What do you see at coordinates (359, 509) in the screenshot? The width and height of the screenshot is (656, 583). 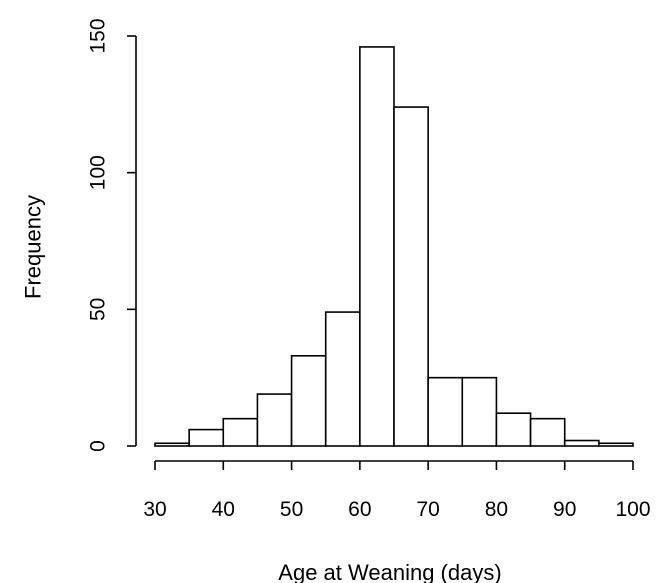 I see `x-tick-label: 60` at bounding box center [359, 509].